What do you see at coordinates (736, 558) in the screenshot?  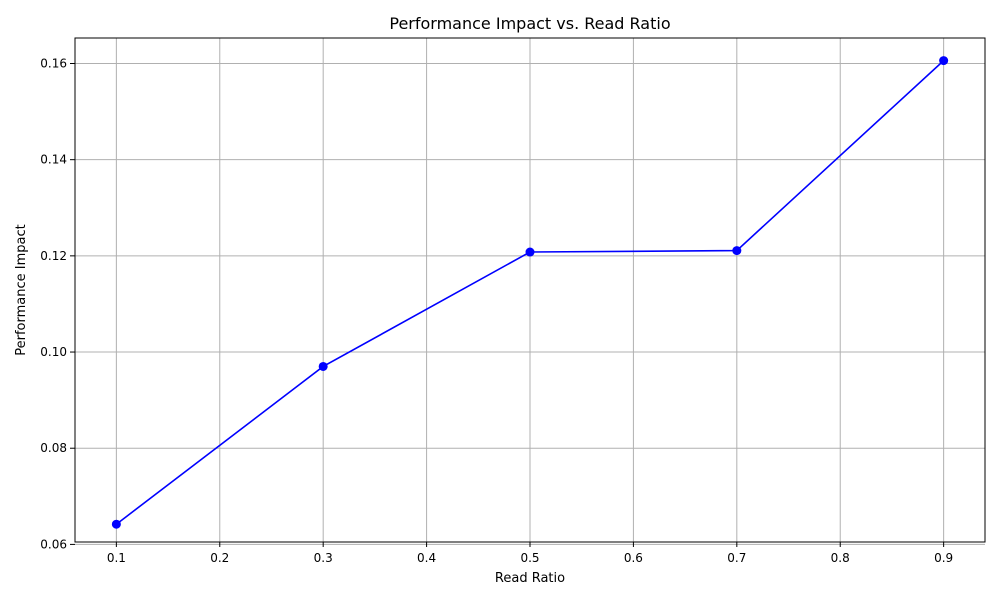 I see `x-tick-label-6: 0.7` at bounding box center [736, 558].